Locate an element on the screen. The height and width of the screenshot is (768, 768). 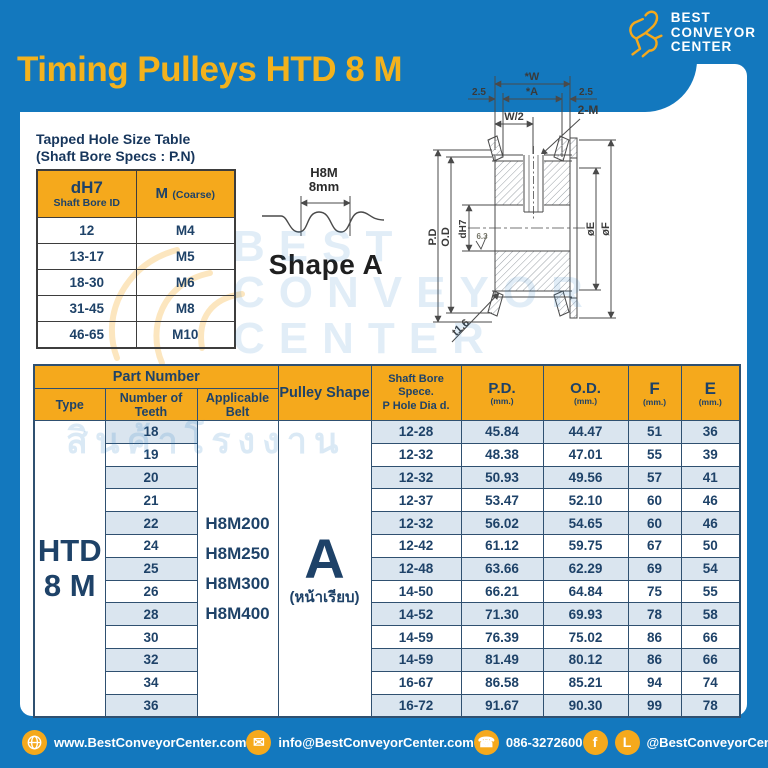
table-row: 30 14-59 76.39 75.02 86 66 is located at coordinates (387, 637).